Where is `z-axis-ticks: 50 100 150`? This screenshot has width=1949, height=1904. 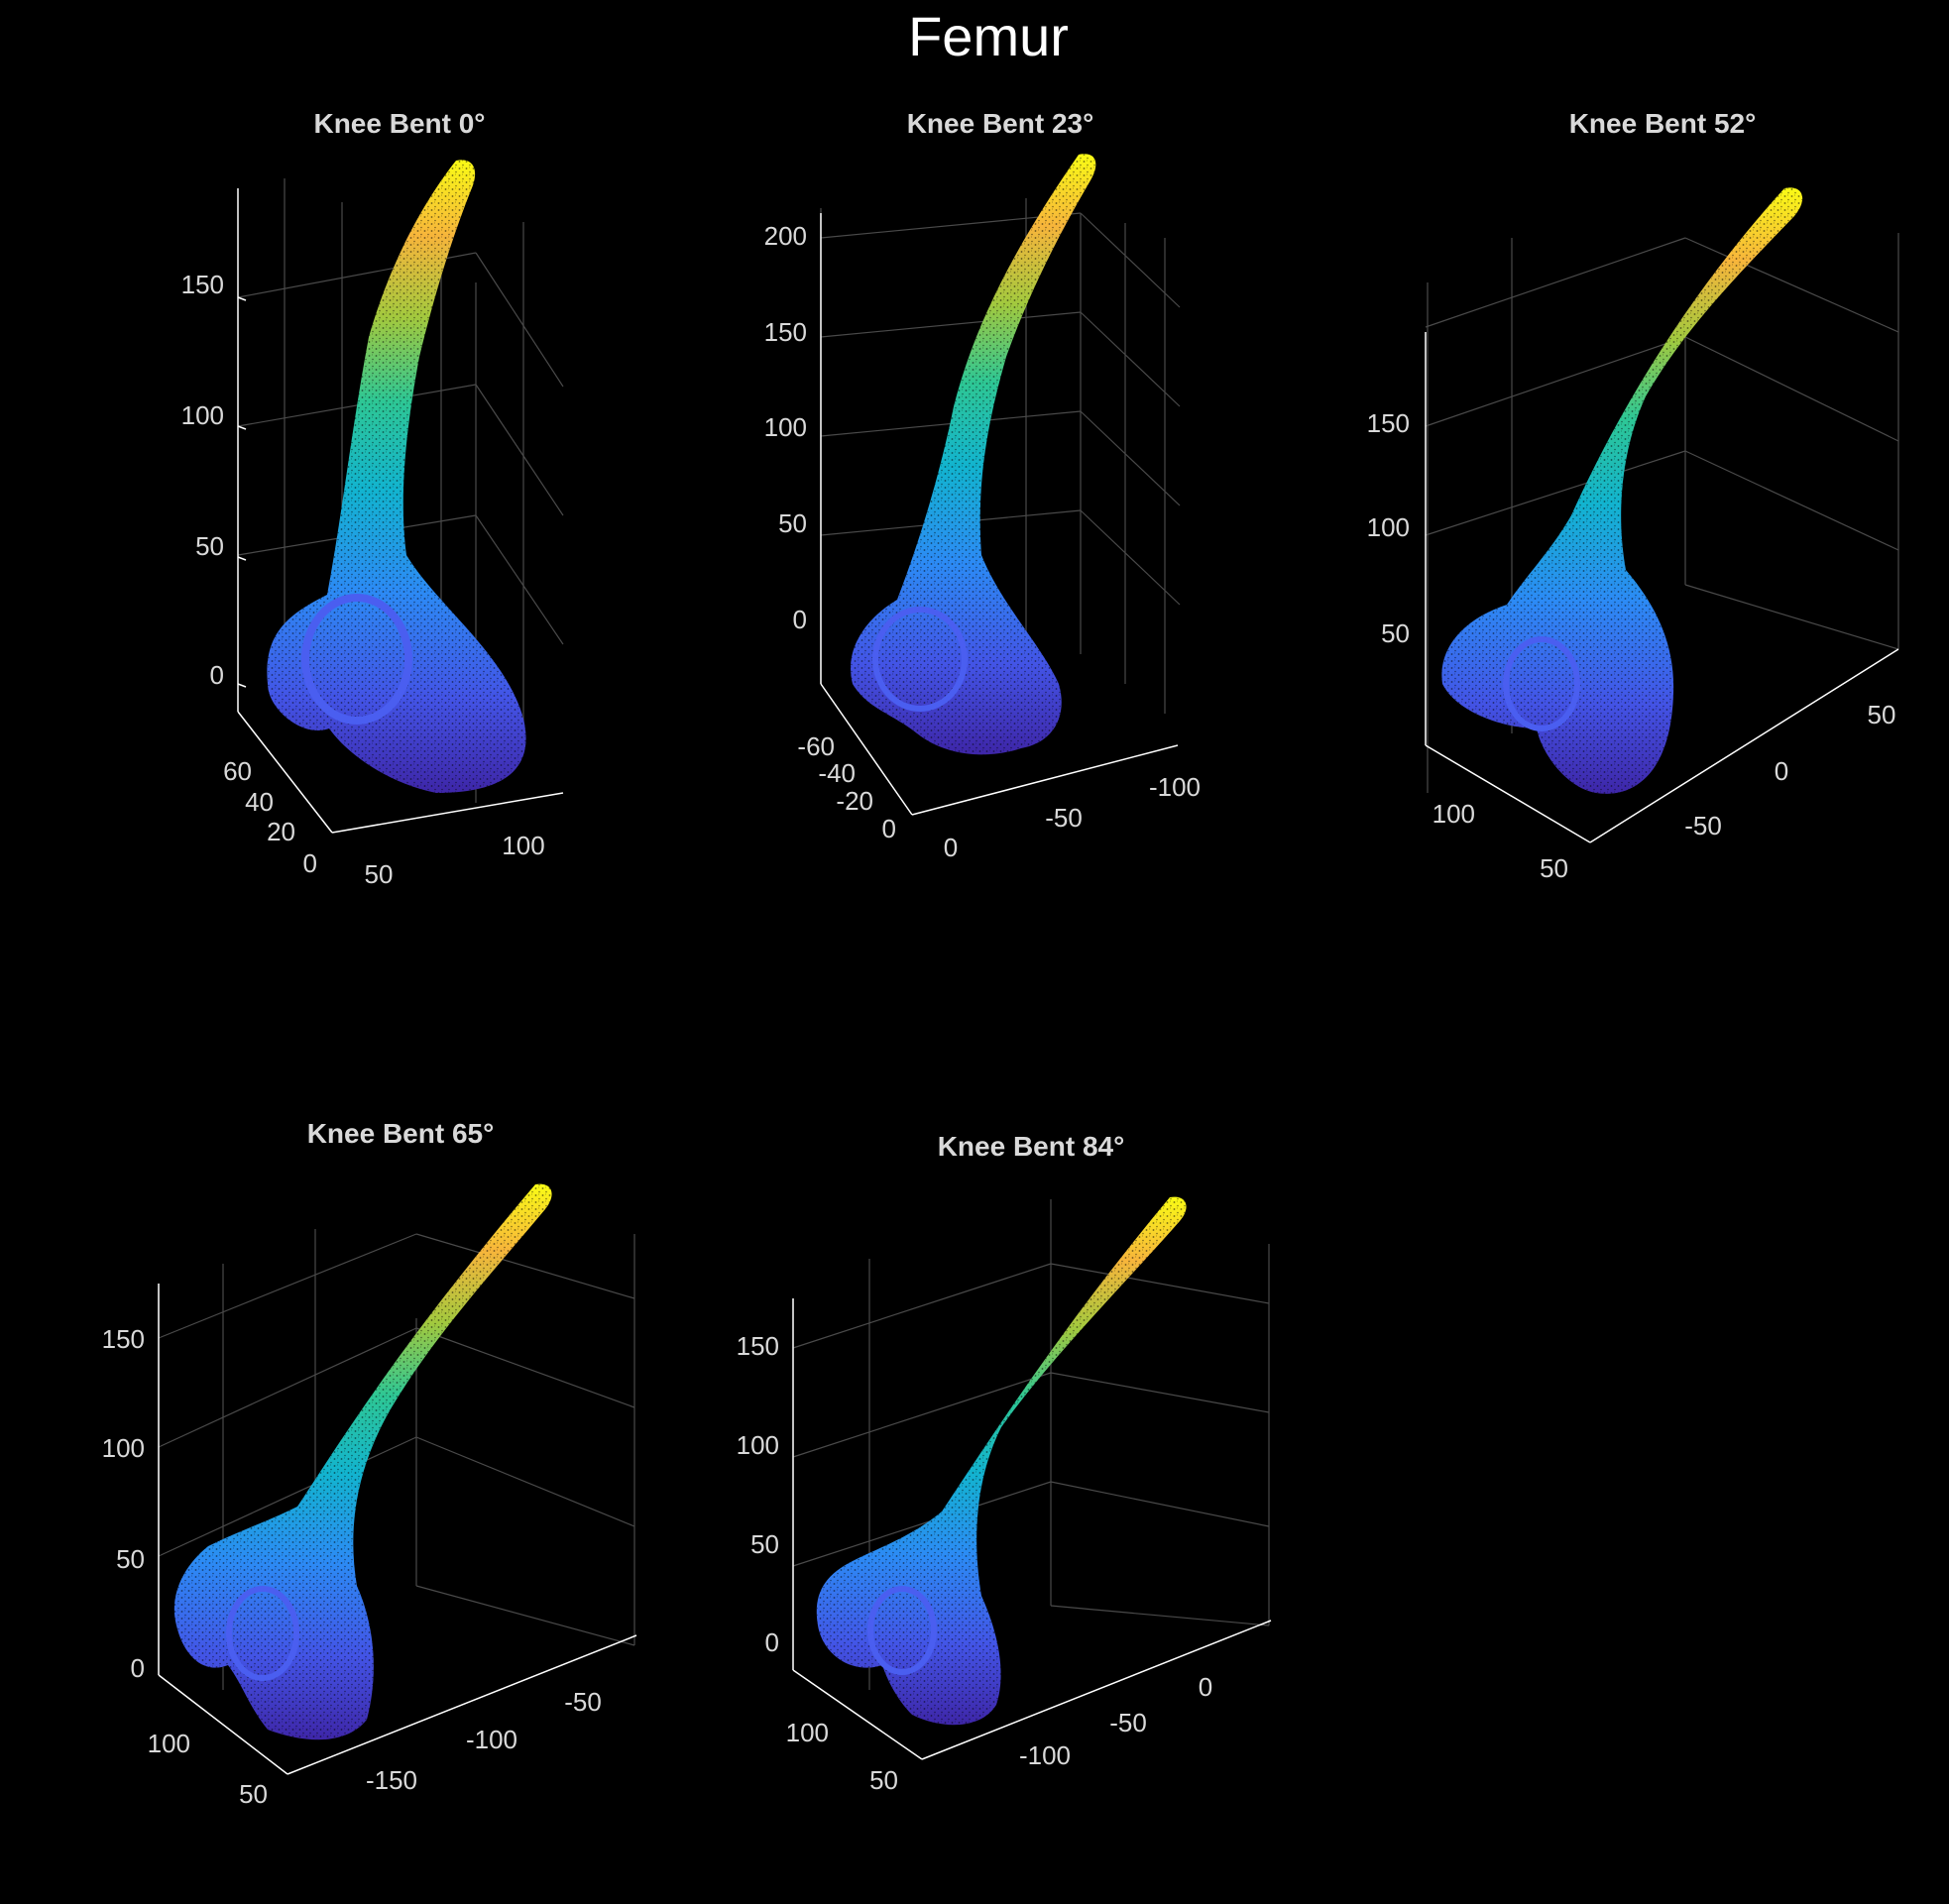
z-axis-ticks: 50 100 150 is located at coordinates (1388, 528).